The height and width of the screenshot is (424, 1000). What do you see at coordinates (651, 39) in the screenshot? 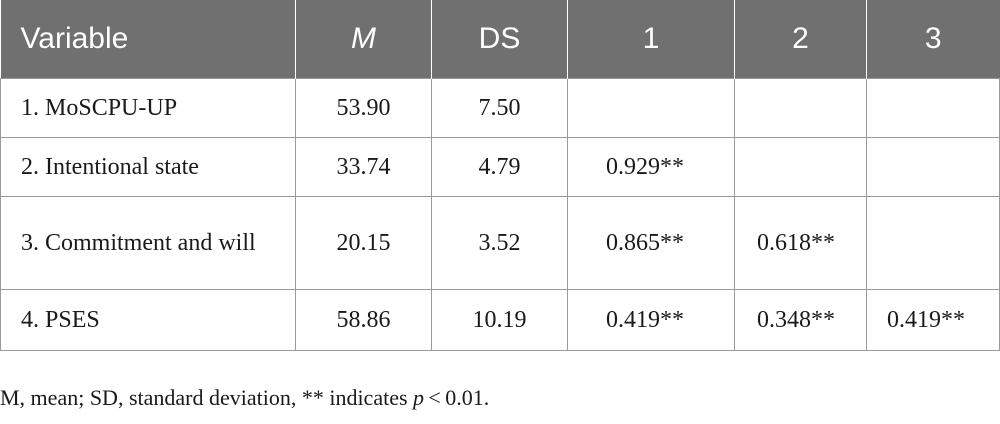
I see `header-col-1: 1` at bounding box center [651, 39].